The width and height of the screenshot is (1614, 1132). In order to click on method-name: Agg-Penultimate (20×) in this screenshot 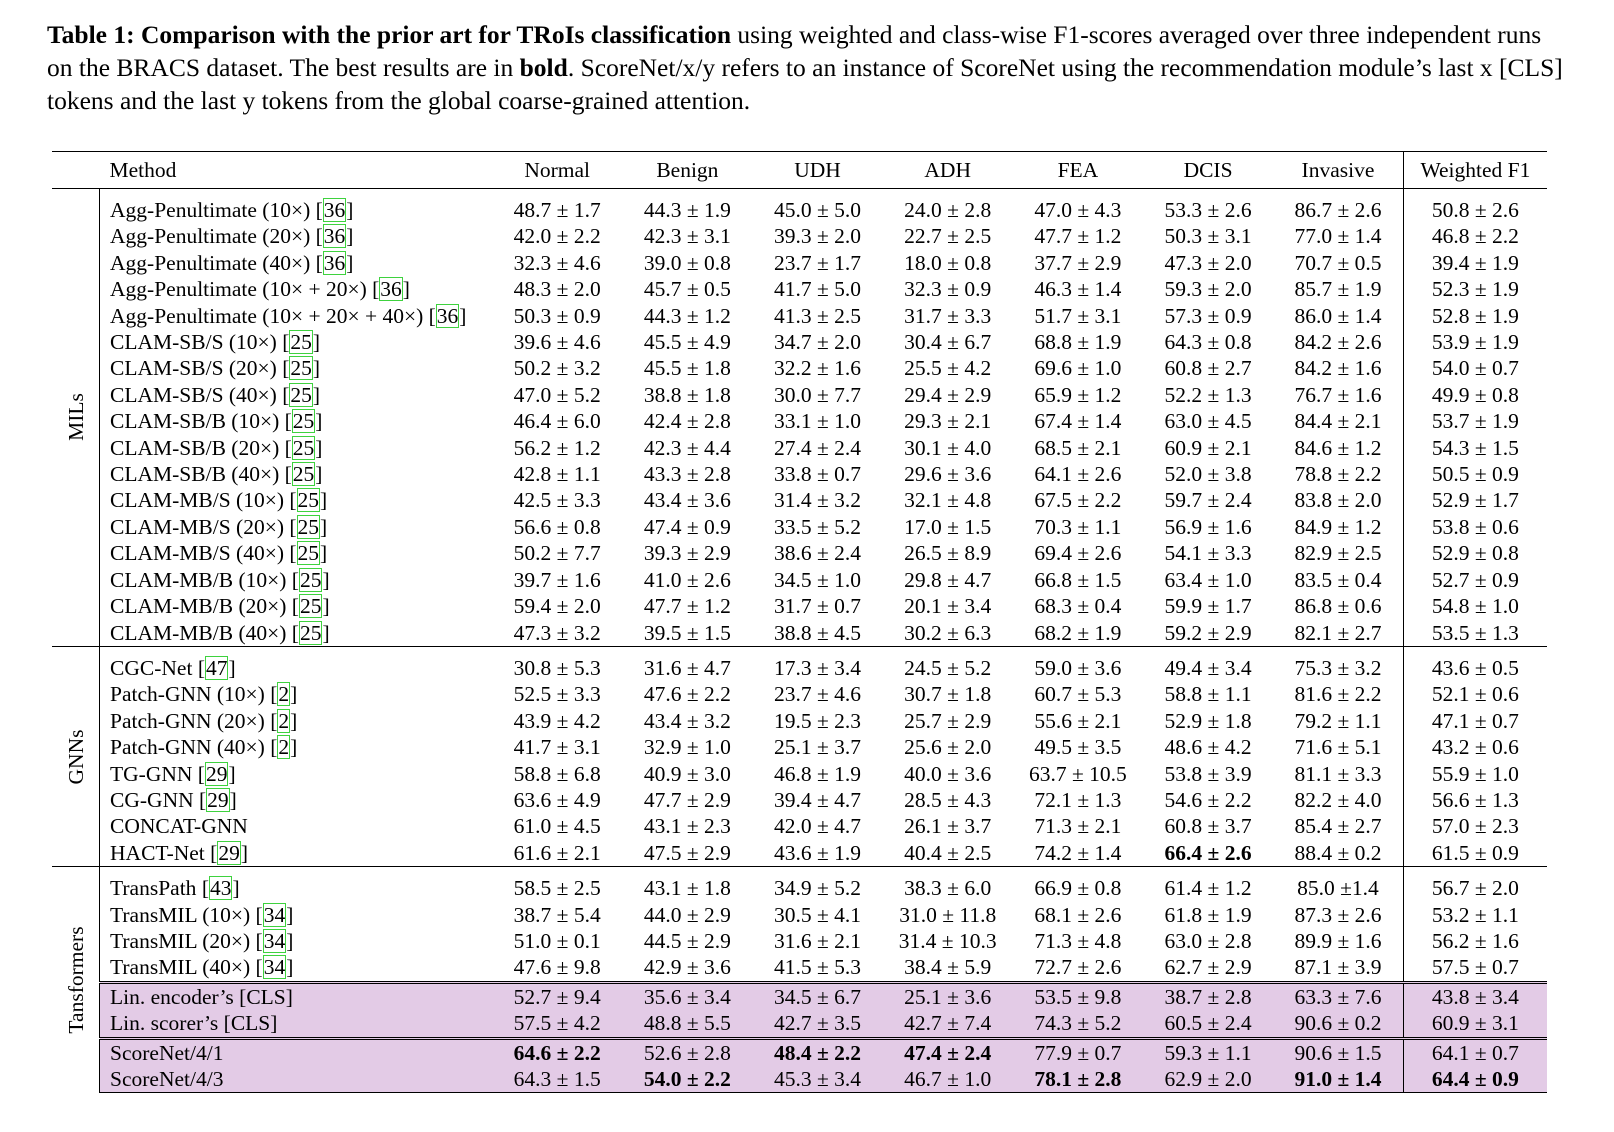, I will do `click(213, 236)`.